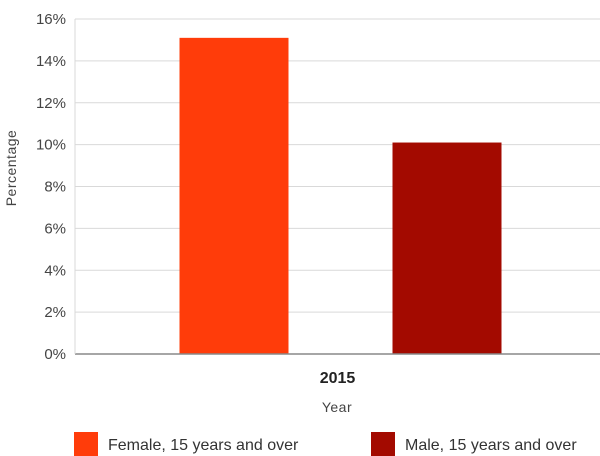 This screenshot has height=456, width=600. What do you see at coordinates (51, 103) in the screenshot?
I see `y-tick-label: 12%` at bounding box center [51, 103].